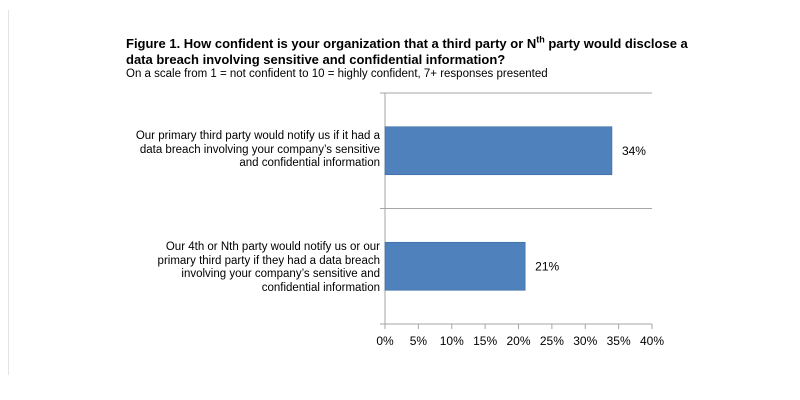 This screenshot has height=400, width=800. What do you see at coordinates (452, 341) in the screenshot?
I see `x-tick-label: 10%` at bounding box center [452, 341].